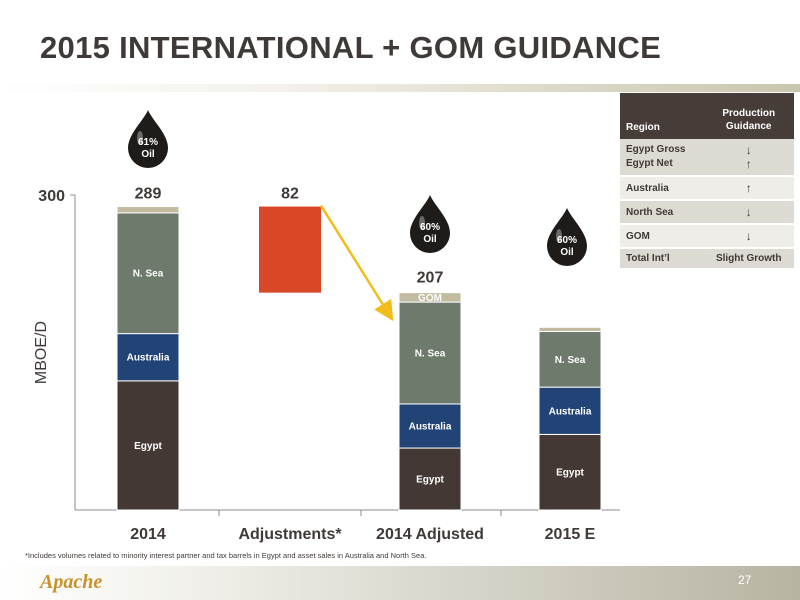  I want to click on bar-label-gom: GOM, so click(430, 298).